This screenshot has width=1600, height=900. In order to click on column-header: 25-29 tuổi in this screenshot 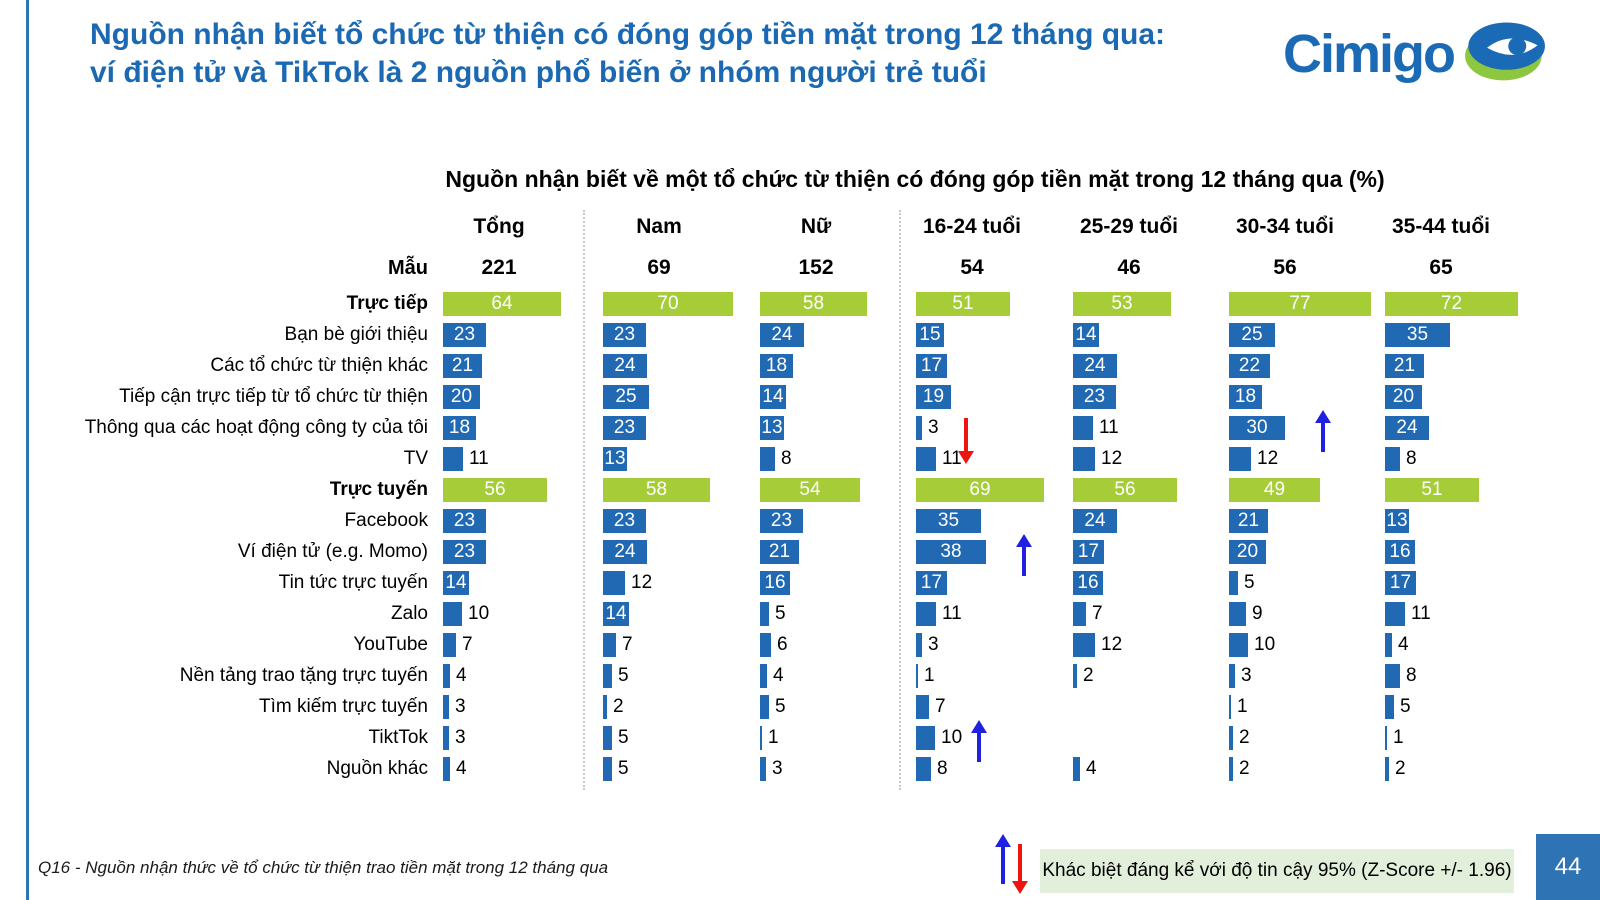, I will do `click(1129, 226)`.